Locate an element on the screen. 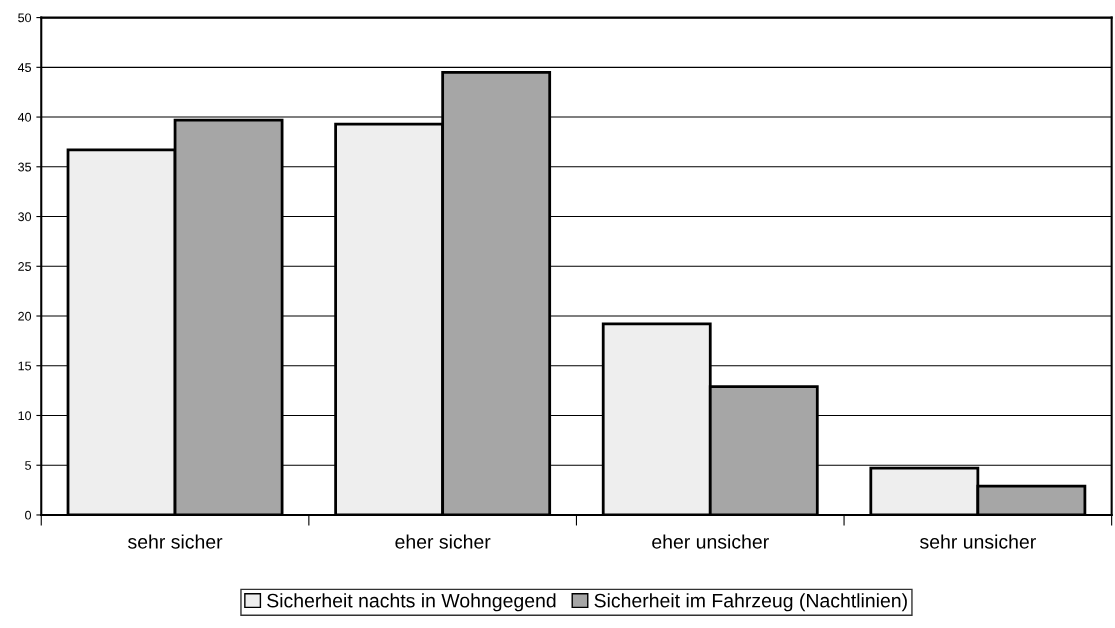 Image resolution: width=1115 pixels, height=628 pixels. y-tick-label: 20 is located at coordinates (25, 316).